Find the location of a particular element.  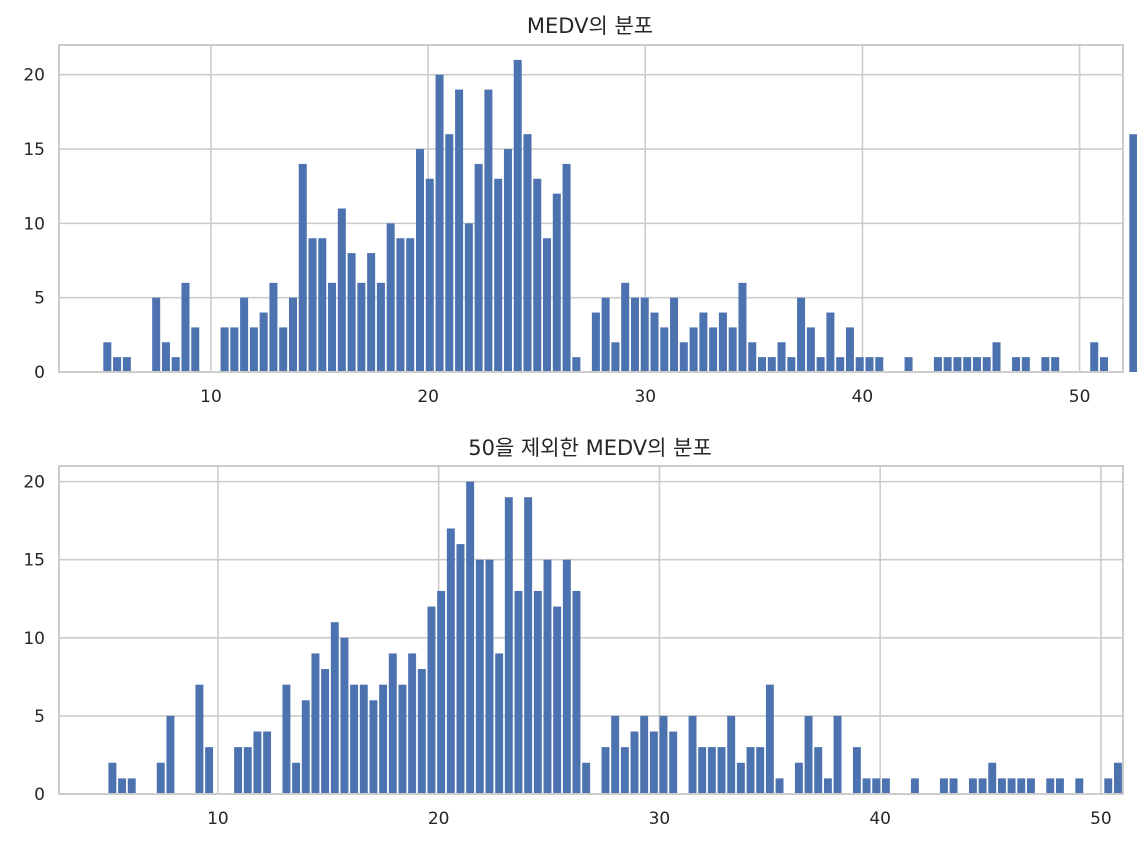

y-tick-labels: 0 5 10 15 20 is located at coordinates (34, 639).